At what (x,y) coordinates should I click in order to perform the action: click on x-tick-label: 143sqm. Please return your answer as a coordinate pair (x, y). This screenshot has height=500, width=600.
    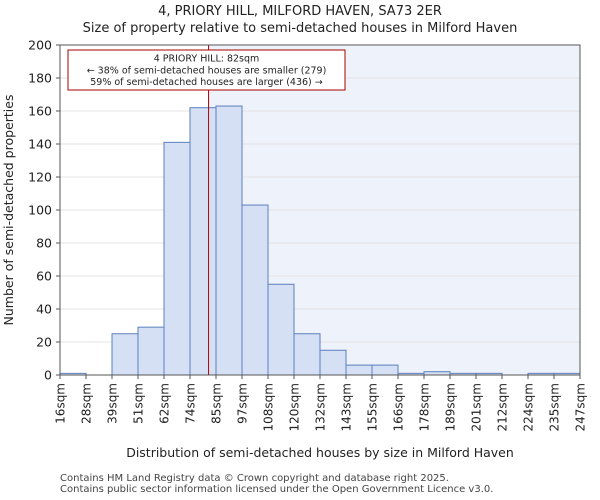
    Looking at the image, I should click on (347, 407).